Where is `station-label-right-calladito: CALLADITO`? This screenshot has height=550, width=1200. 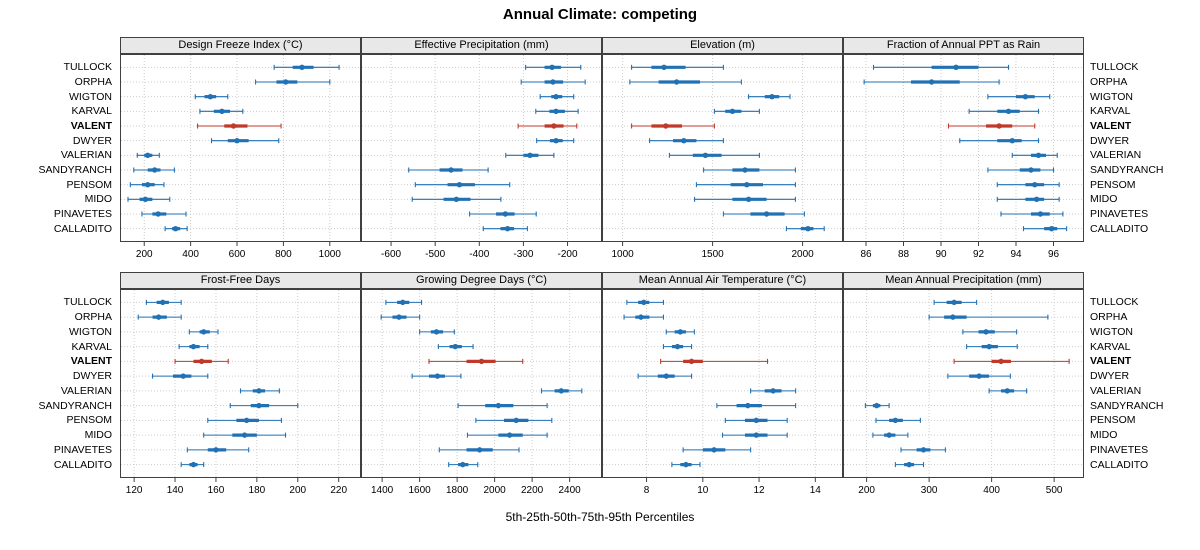
station-label-right-calladito: CALLADITO is located at coordinates (1119, 464).